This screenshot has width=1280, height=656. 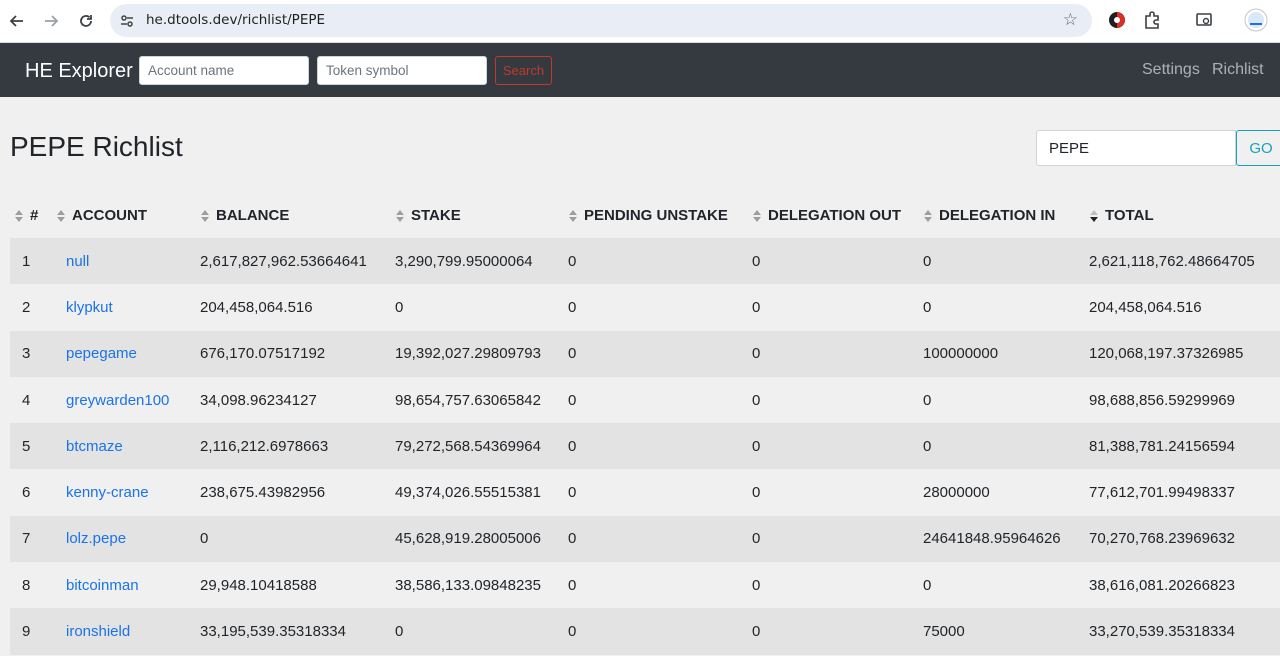 What do you see at coordinates (109, 215) in the screenshot?
I see `column-header-label: ACCOUNT` at bounding box center [109, 215].